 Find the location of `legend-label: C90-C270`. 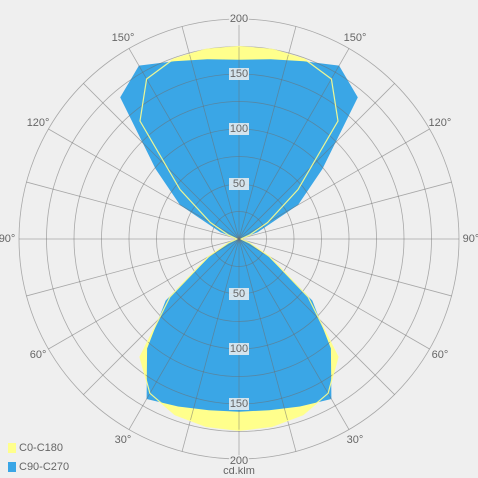

legend-label: C90-C270 is located at coordinates (44, 467).